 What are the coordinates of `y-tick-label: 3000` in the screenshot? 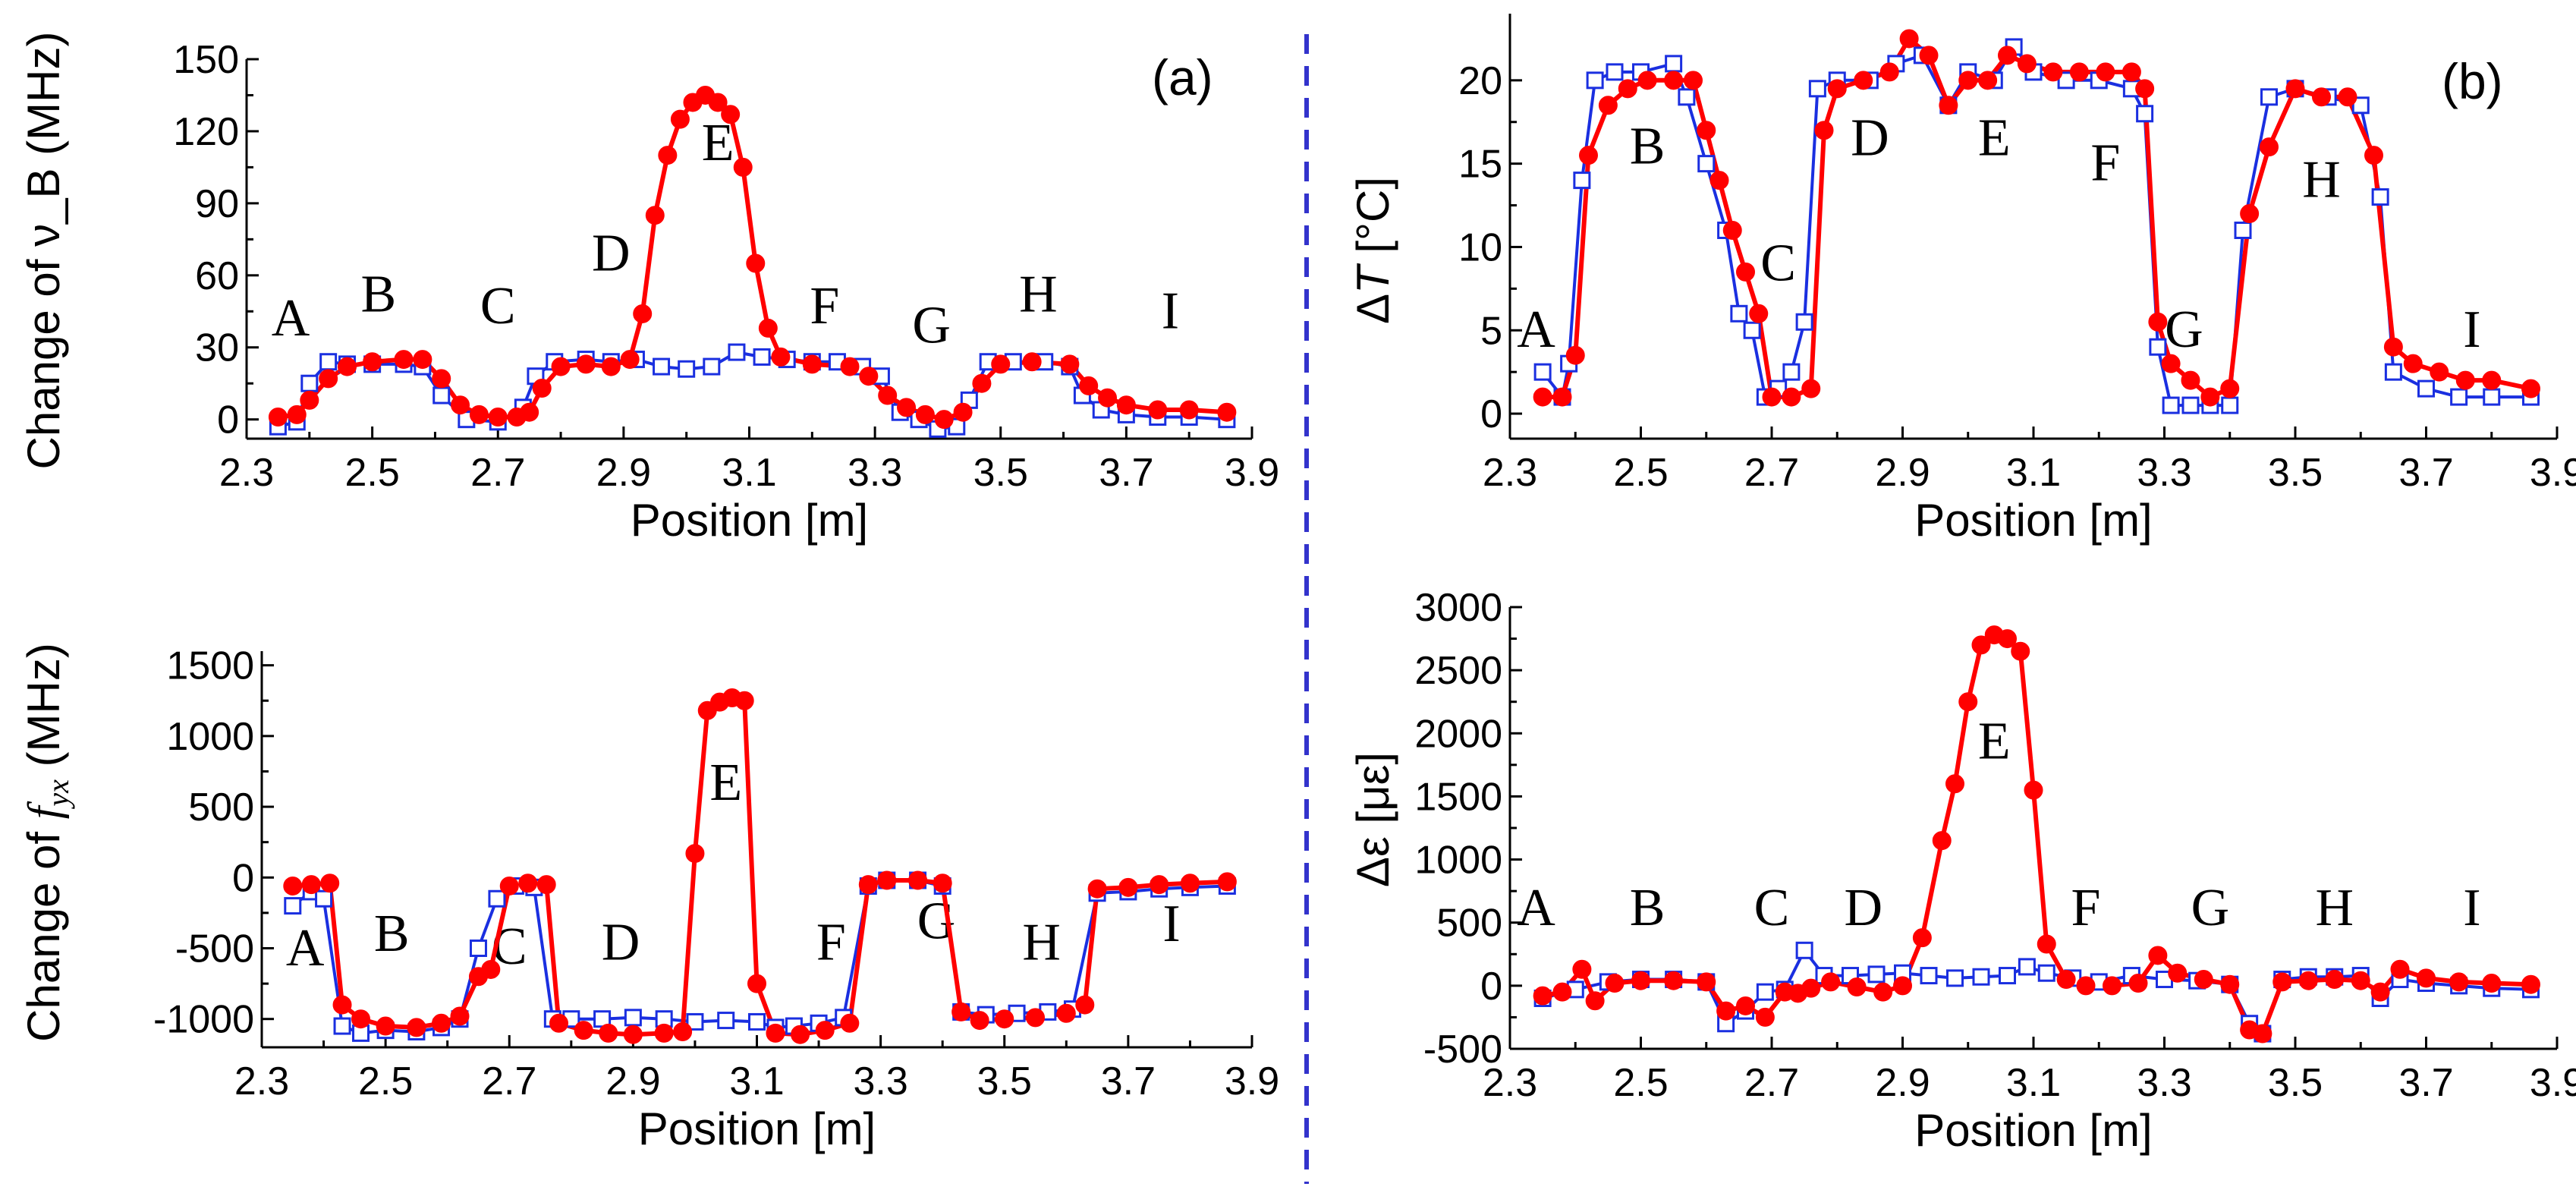 It's located at (1458, 608).